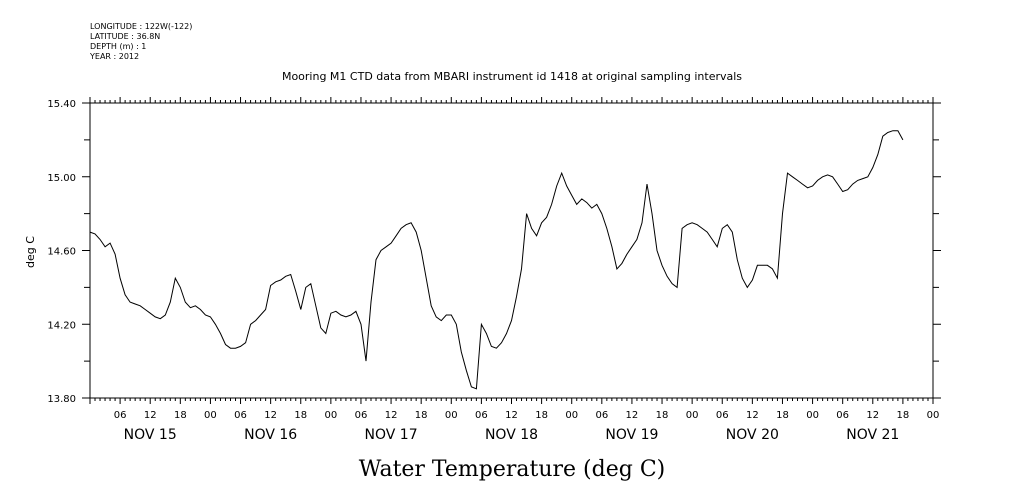 Image resolution: width=1009 pixels, height=504 pixels. Describe the element at coordinates (872, 435) in the screenshot. I see `x-day-label: NOV 21` at that location.